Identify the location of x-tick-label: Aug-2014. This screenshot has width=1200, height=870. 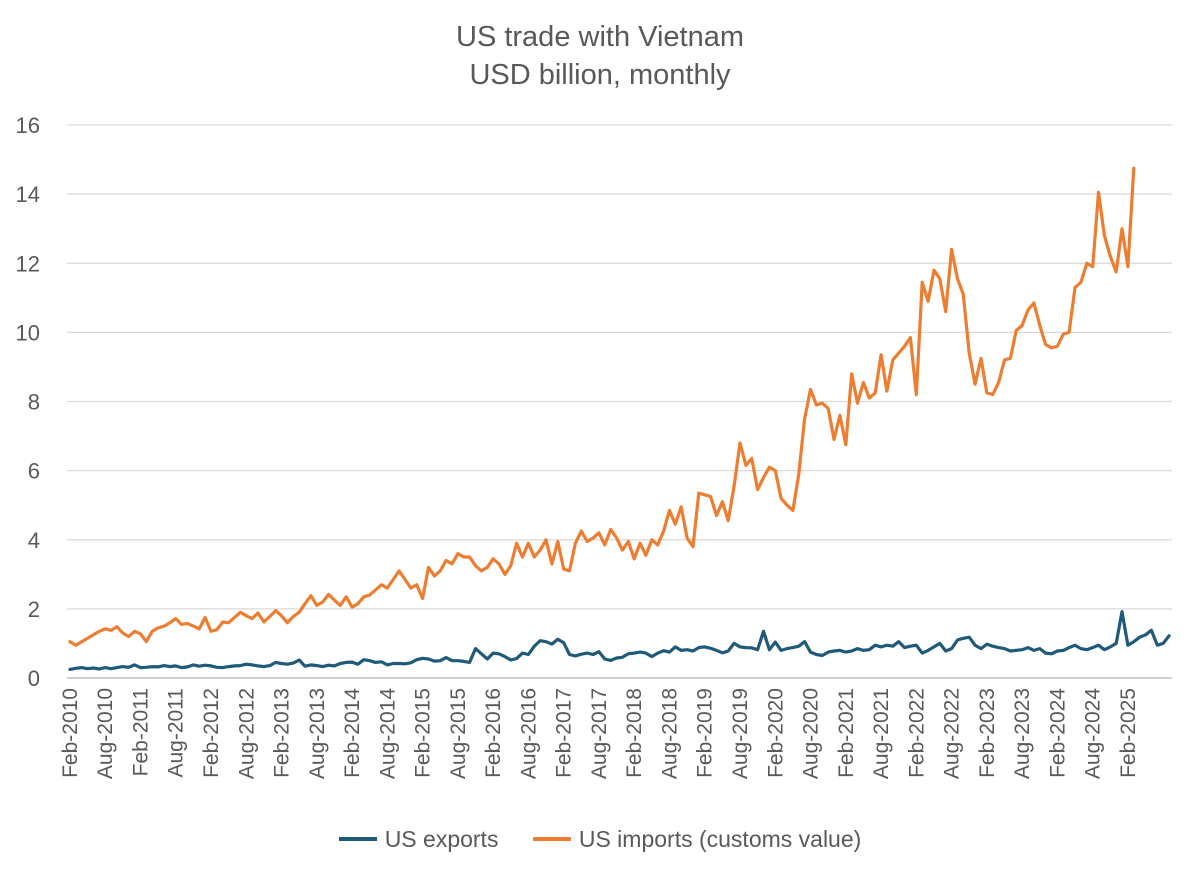
(387, 733).